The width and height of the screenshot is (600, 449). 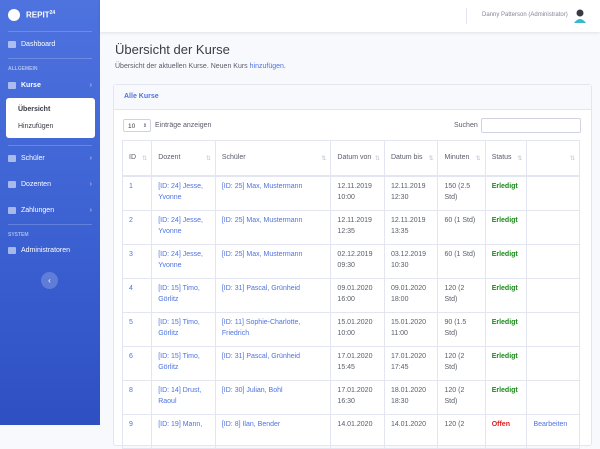 I want to click on cell-bis: 17.01.2020 17:45, so click(x=411, y=363).